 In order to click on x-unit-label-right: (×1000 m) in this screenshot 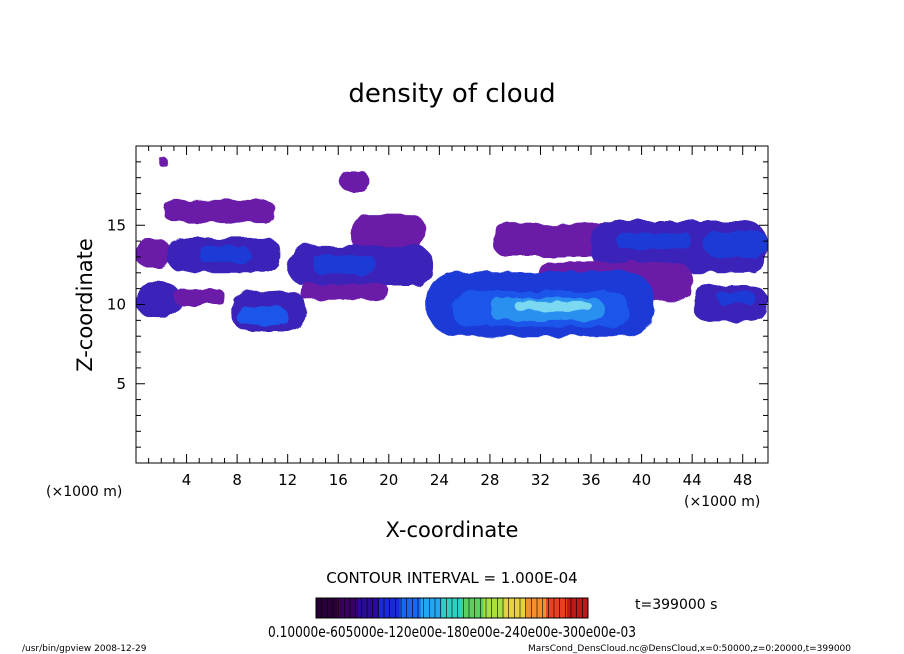, I will do `click(722, 502)`.